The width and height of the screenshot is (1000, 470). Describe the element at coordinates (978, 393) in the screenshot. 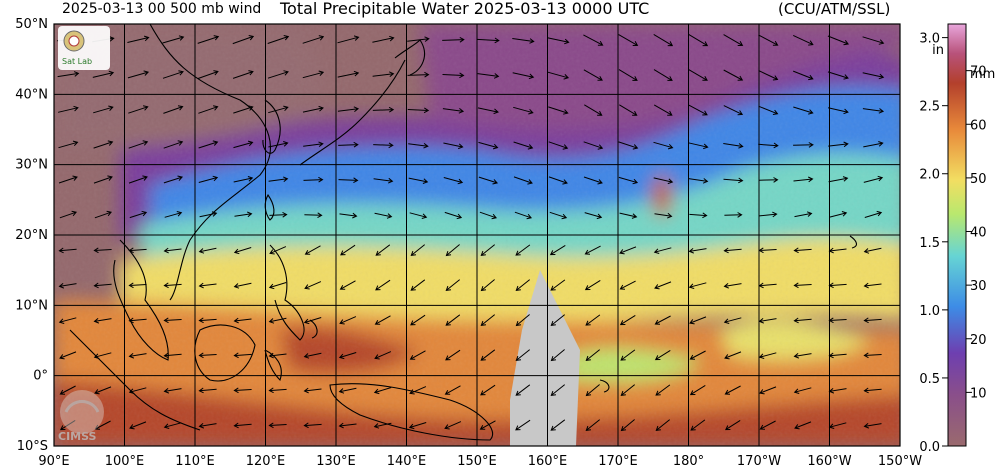

I see `colorbar-mm-label: 10` at that location.